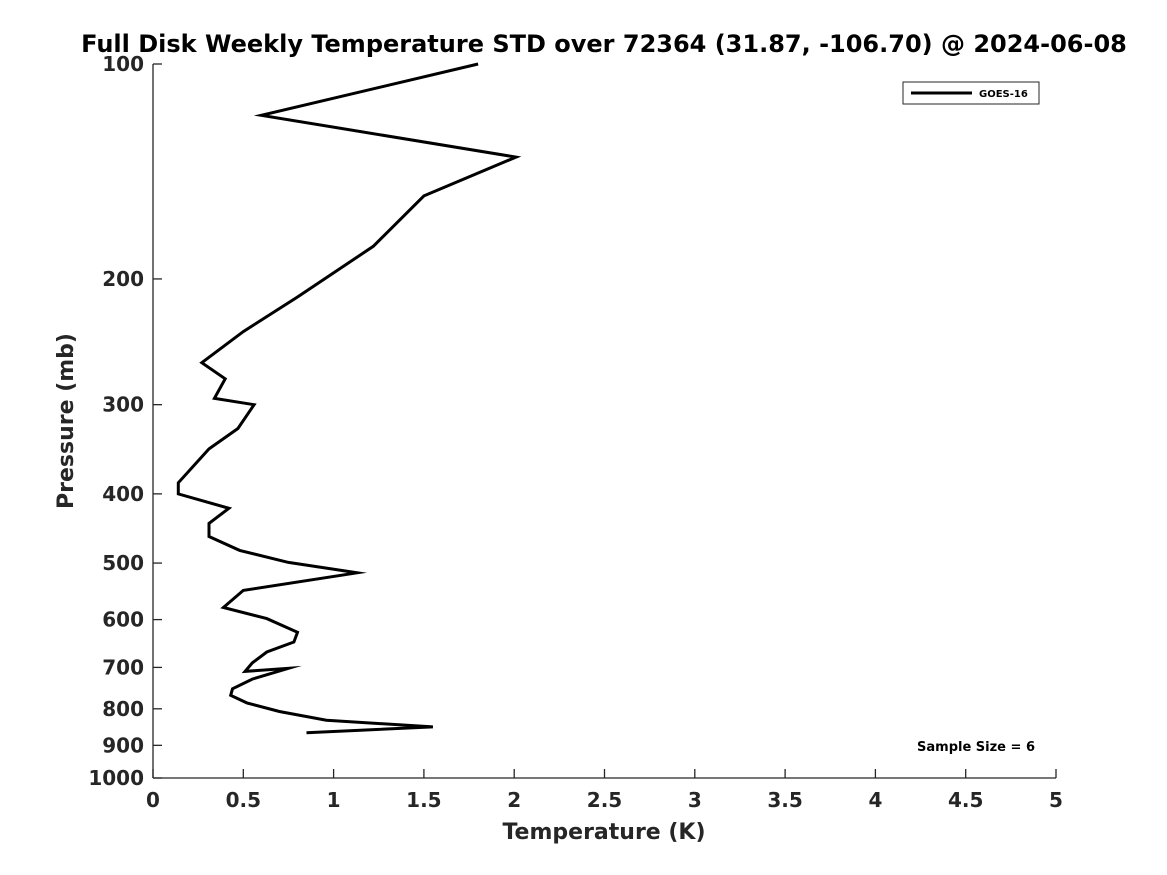 The height and width of the screenshot is (875, 1167). What do you see at coordinates (66, 421) in the screenshot?
I see `y-axis-label: Pressure (mb)` at bounding box center [66, 421].